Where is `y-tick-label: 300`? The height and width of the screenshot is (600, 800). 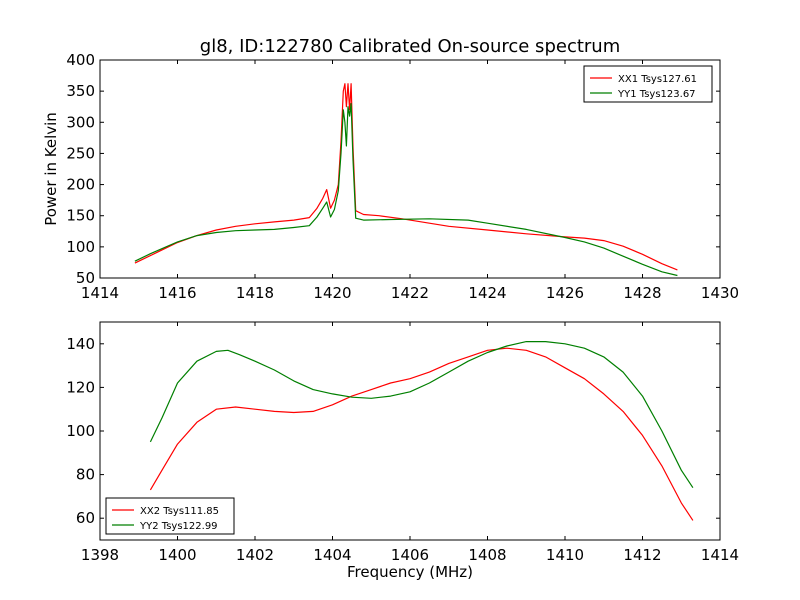 y-tick-label: 300 is located at coordinates (80, 122).